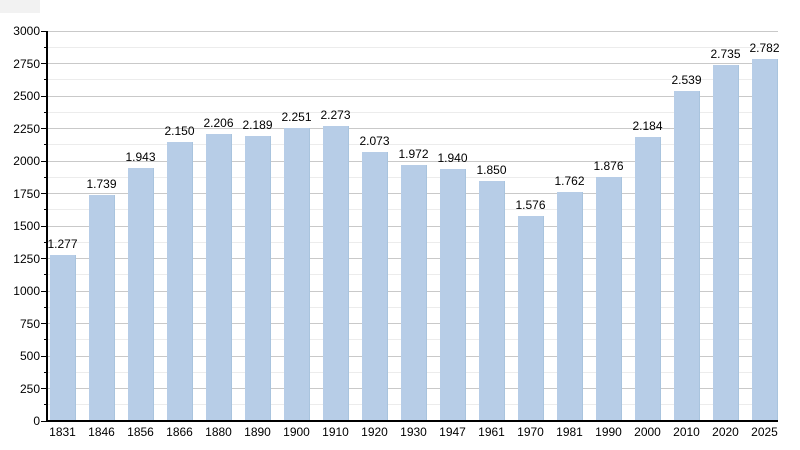  What do you see at coordinates (335, 432) in the screenshot?
I see `x-tick-label: 1910` at bounding box center [335, 432].